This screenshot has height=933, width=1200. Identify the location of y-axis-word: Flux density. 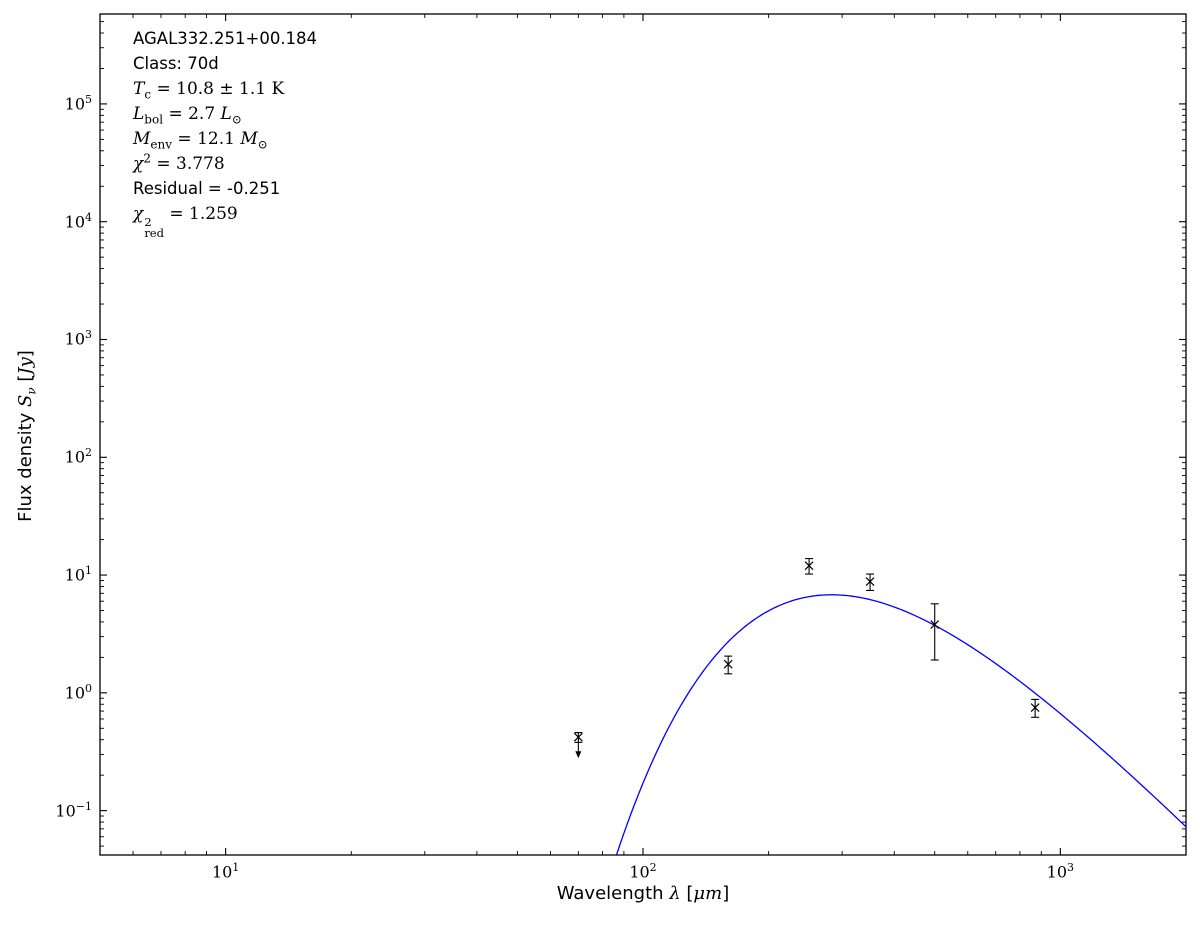
(25, 464).